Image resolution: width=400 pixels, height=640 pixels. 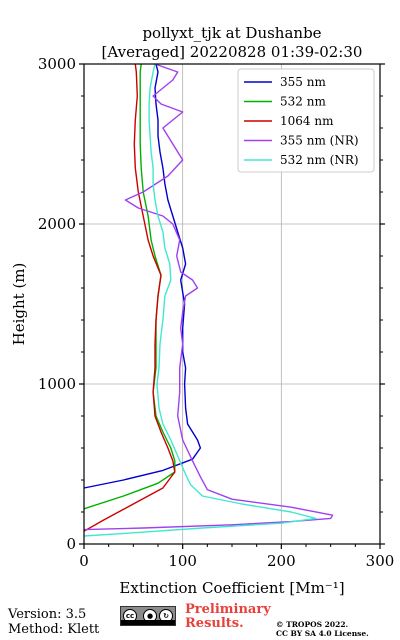 I want to click on y-tick-label: 1000, so click(x=57, y=384).